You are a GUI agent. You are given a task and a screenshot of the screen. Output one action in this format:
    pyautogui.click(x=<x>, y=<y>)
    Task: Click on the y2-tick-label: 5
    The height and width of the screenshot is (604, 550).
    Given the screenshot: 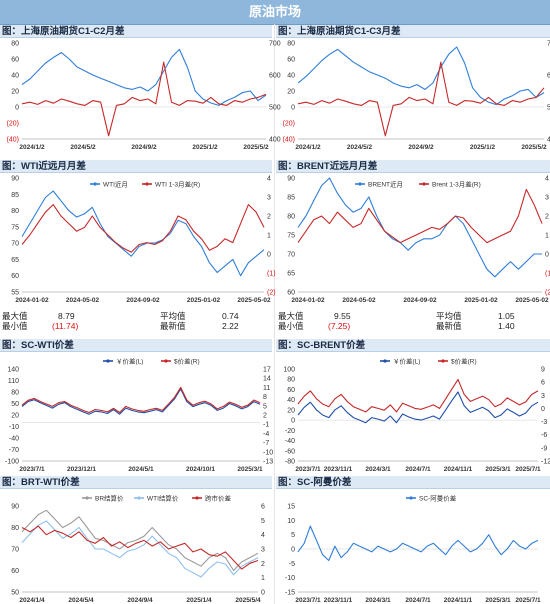 What is the action you would take?
    pyautogui.click(x=263, y=521)
    